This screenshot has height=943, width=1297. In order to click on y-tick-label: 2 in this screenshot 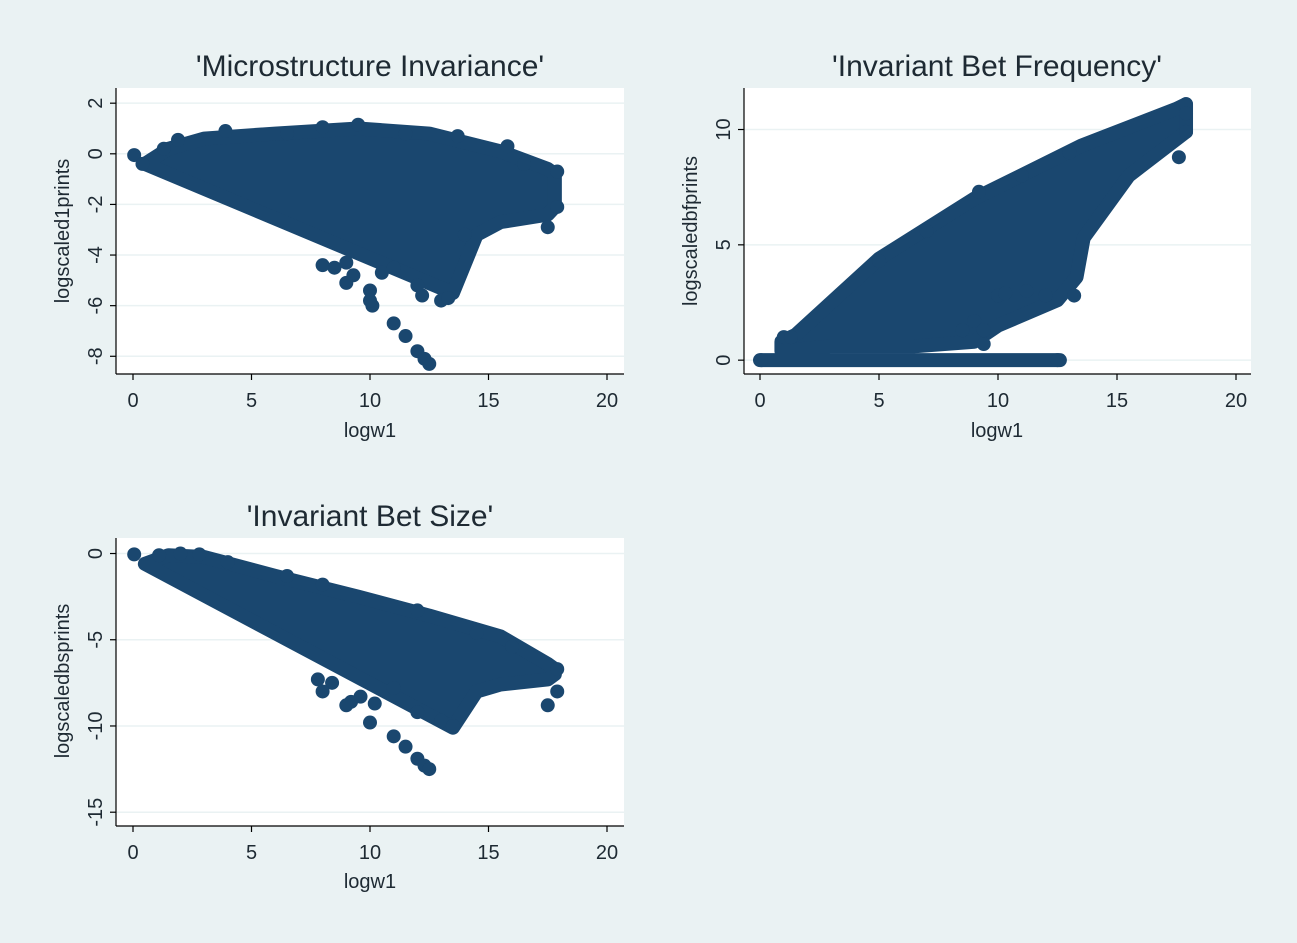, I will do `click(96, 103)`.